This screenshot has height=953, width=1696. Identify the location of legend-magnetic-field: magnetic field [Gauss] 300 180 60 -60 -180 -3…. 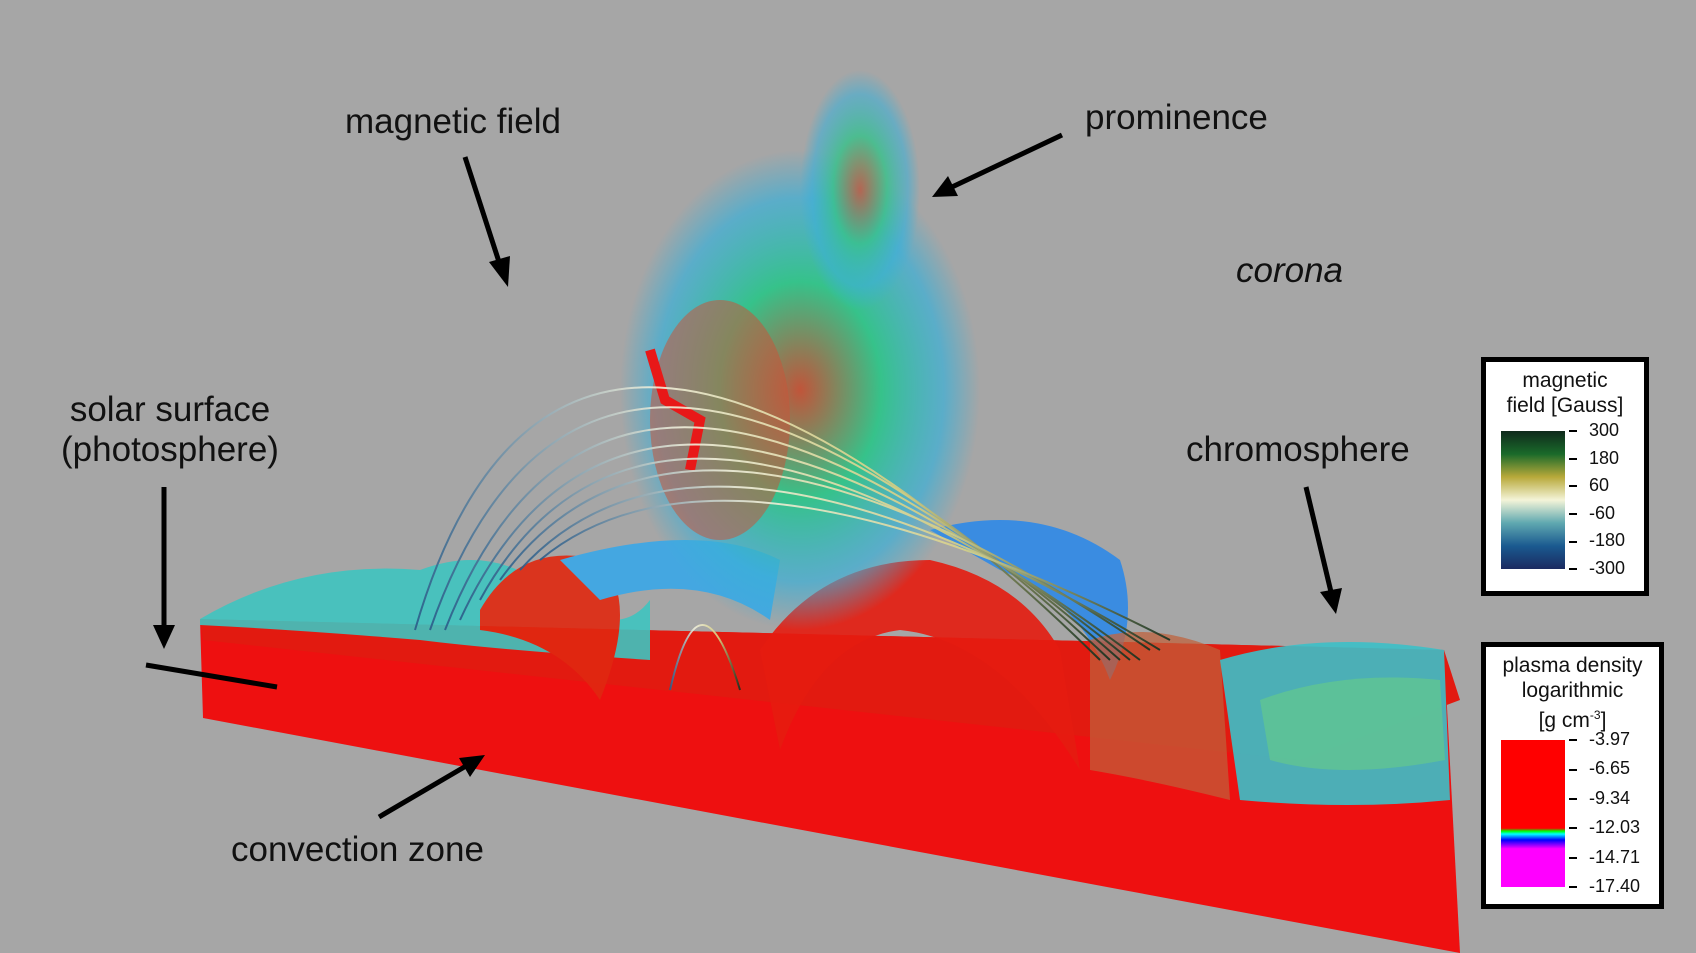
(1565, 476).